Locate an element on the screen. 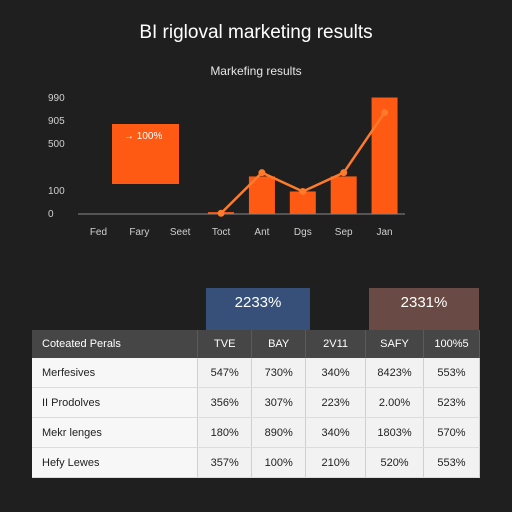 The image size is (512, 512). row-label: Mekr lenges is located at coordinates (115, 432).